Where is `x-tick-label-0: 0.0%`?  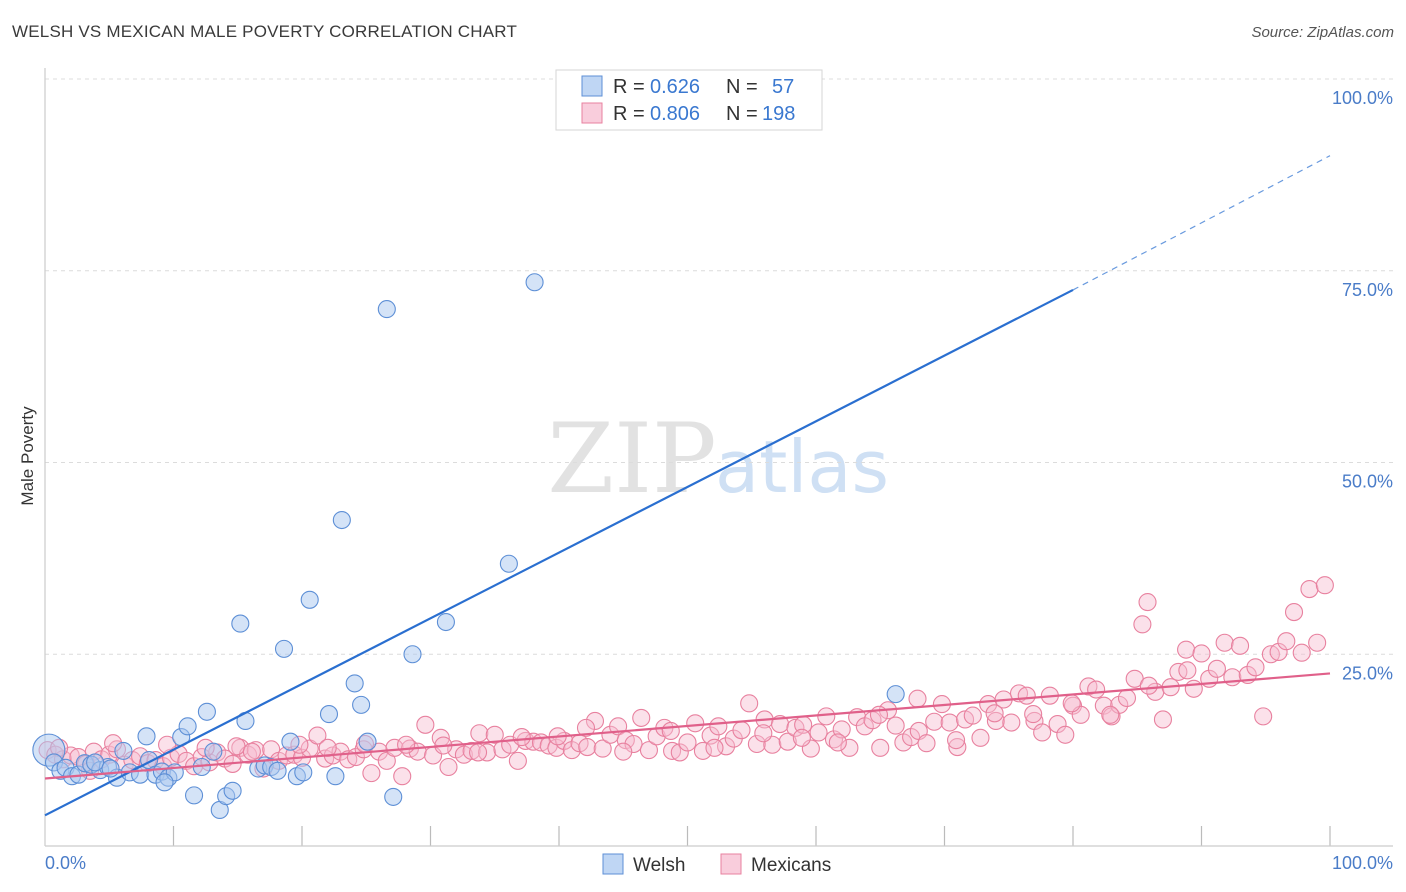
x-tick-label-0: 0.0% is located at coordinates (65, 863).